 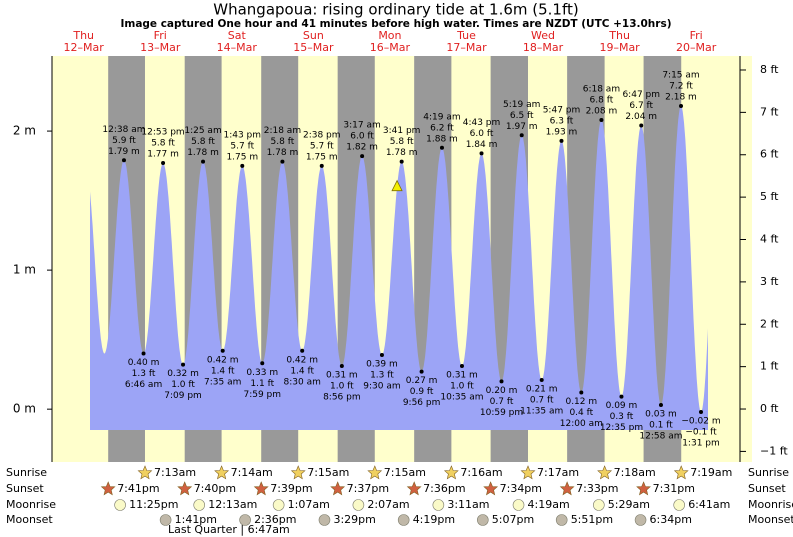 I want to click on event-time: 7:34pm, so click(x=521, y=488).